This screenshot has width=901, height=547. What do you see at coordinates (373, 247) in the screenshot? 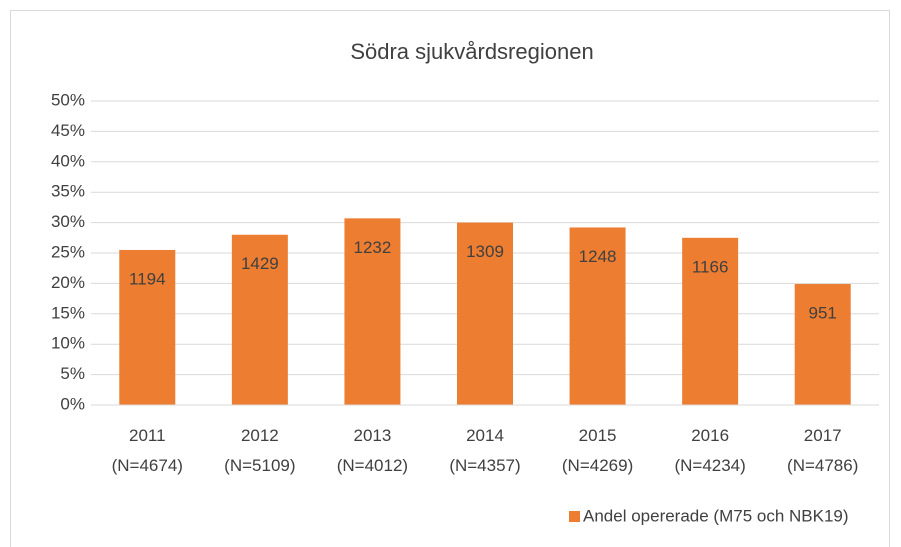
I see `data-label: 1232` at bounding box center [373, 247].